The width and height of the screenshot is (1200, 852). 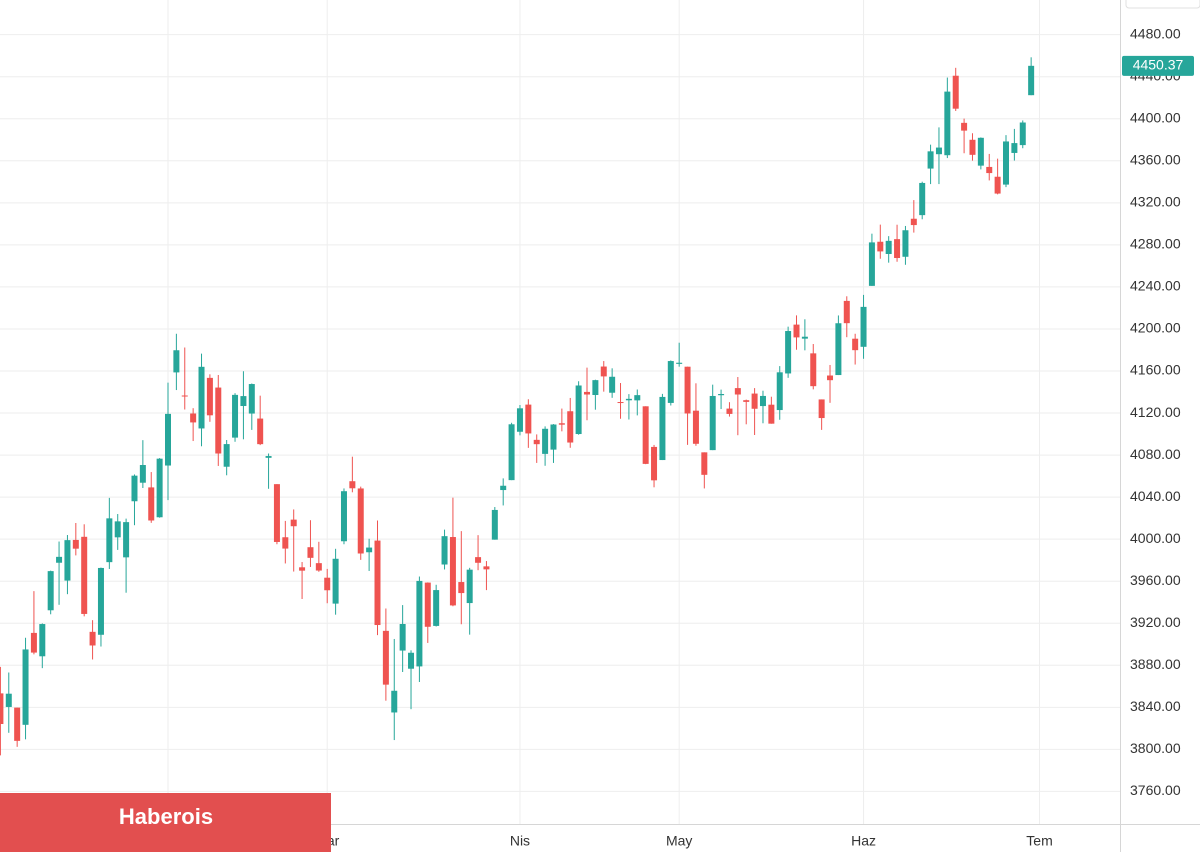 I want to click on y-tick-label: 3960.00, so click(x=1155, y=580).